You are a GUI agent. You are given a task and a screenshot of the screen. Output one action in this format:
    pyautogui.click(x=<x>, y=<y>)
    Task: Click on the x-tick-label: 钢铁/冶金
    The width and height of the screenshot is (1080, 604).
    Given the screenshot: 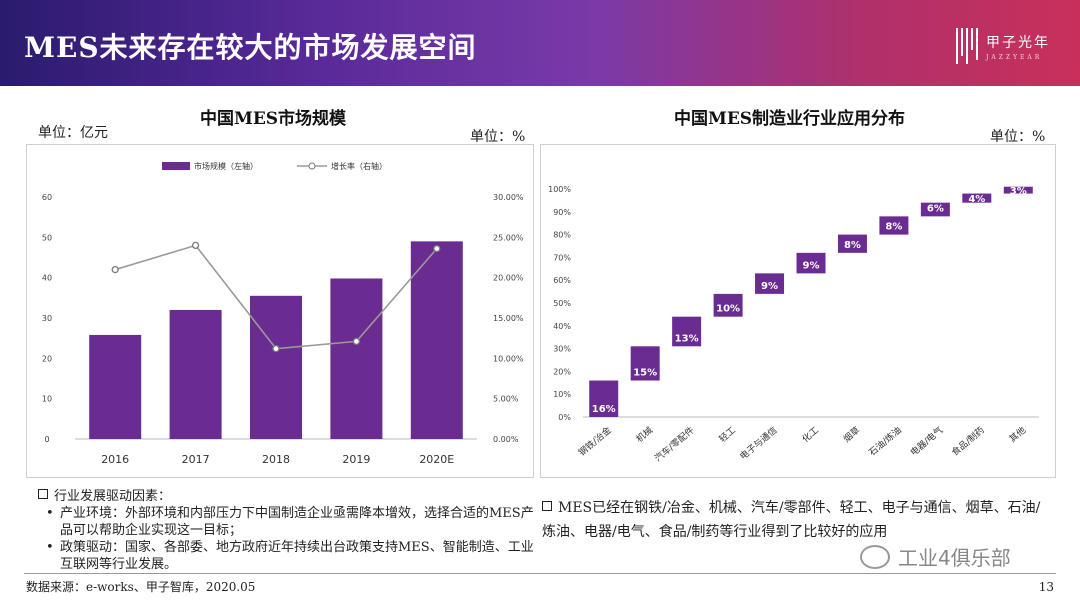 What is the action you would take?
    pyautogui.click(x=595, y=441)
    